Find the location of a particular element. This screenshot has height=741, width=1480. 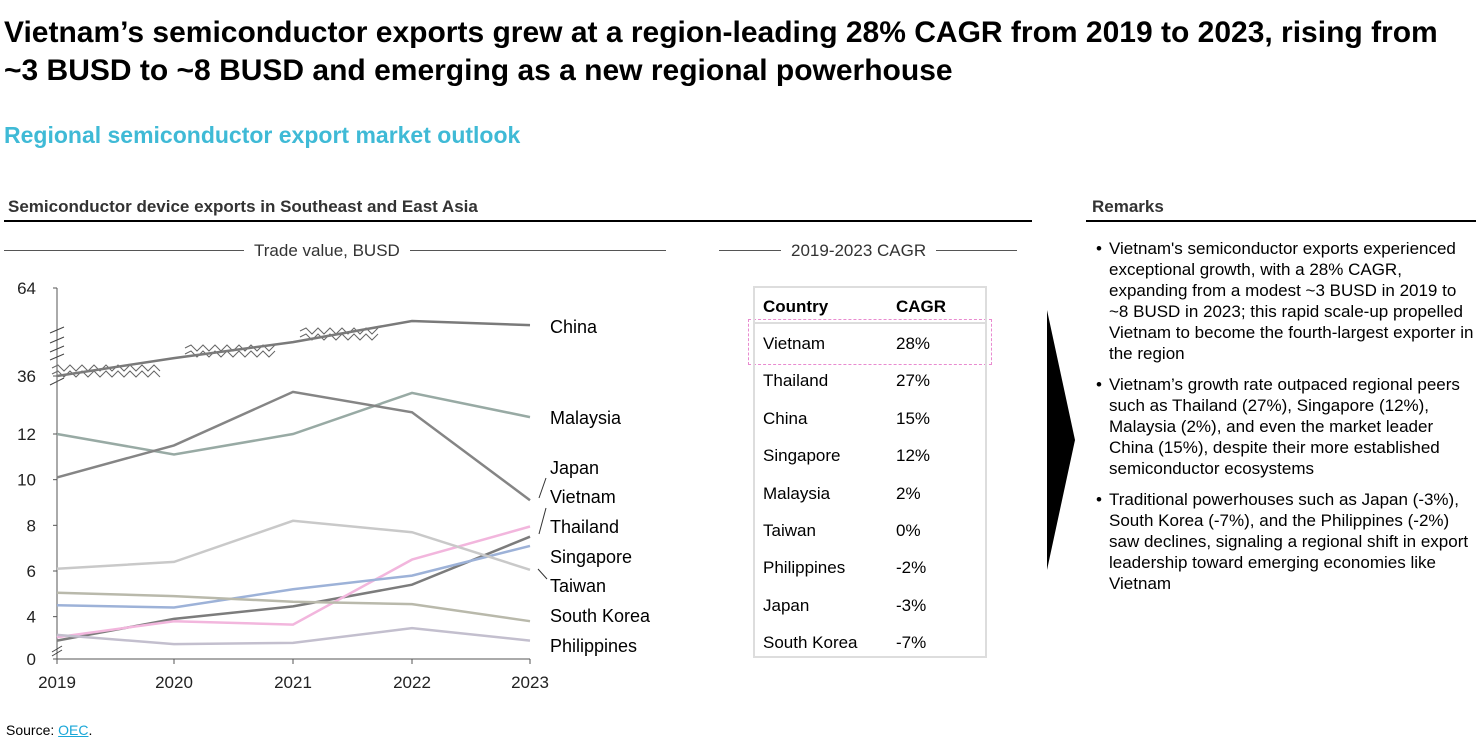

country-cell: South Korea is located at coordinates (810, 643).